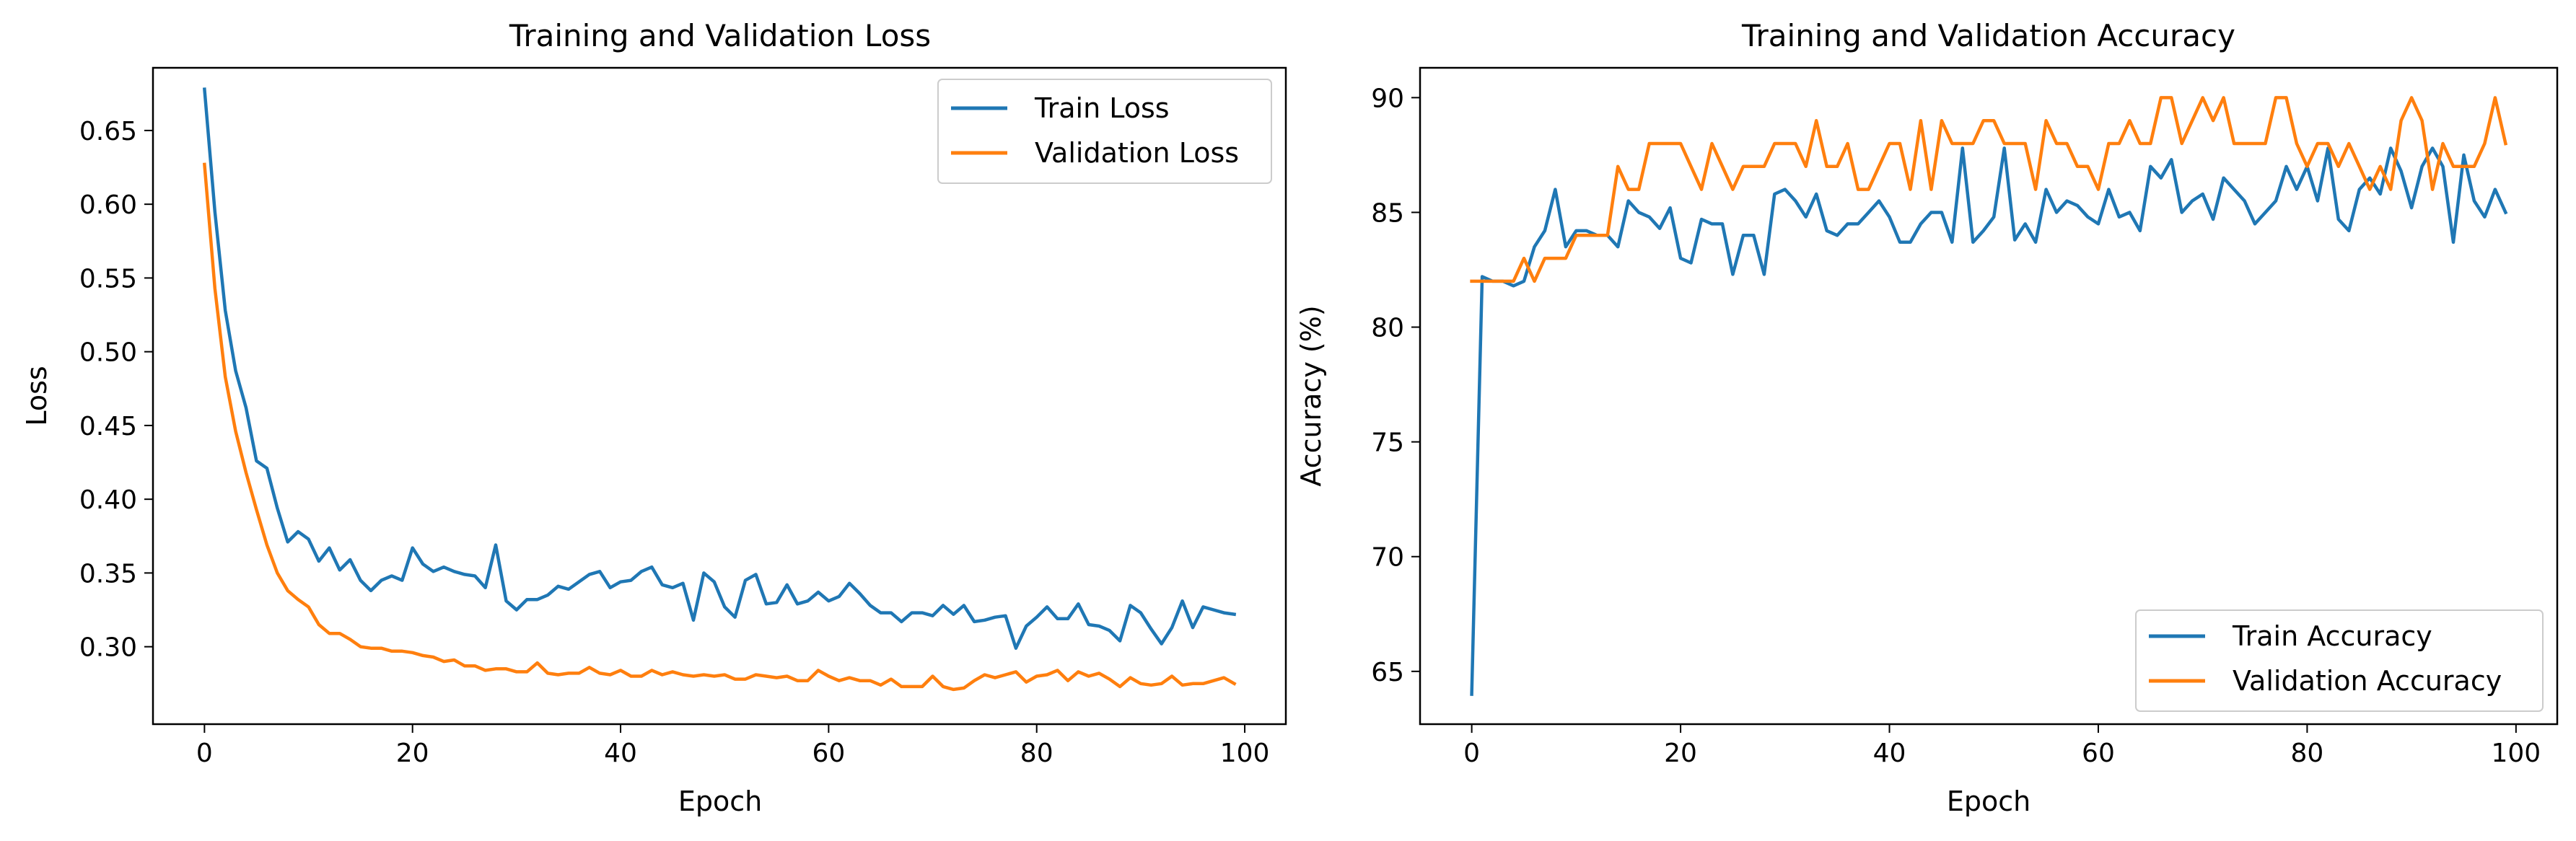  What do you see at coordinates (1311, 395) in the screenshot?
I see `accuracy-chart-ylabel: Accuracy (%)` at bounding box center [1311, 395].